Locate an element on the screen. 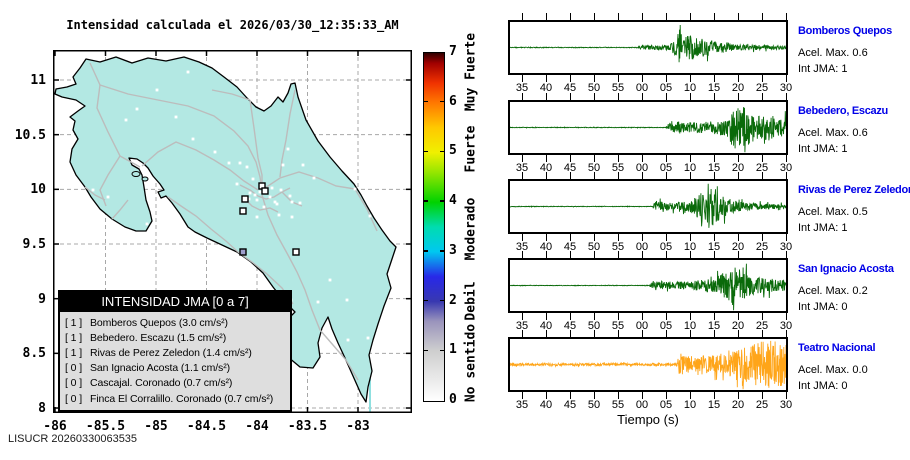  colorbar-category-label: Debil is located at coordinates (471, 301).